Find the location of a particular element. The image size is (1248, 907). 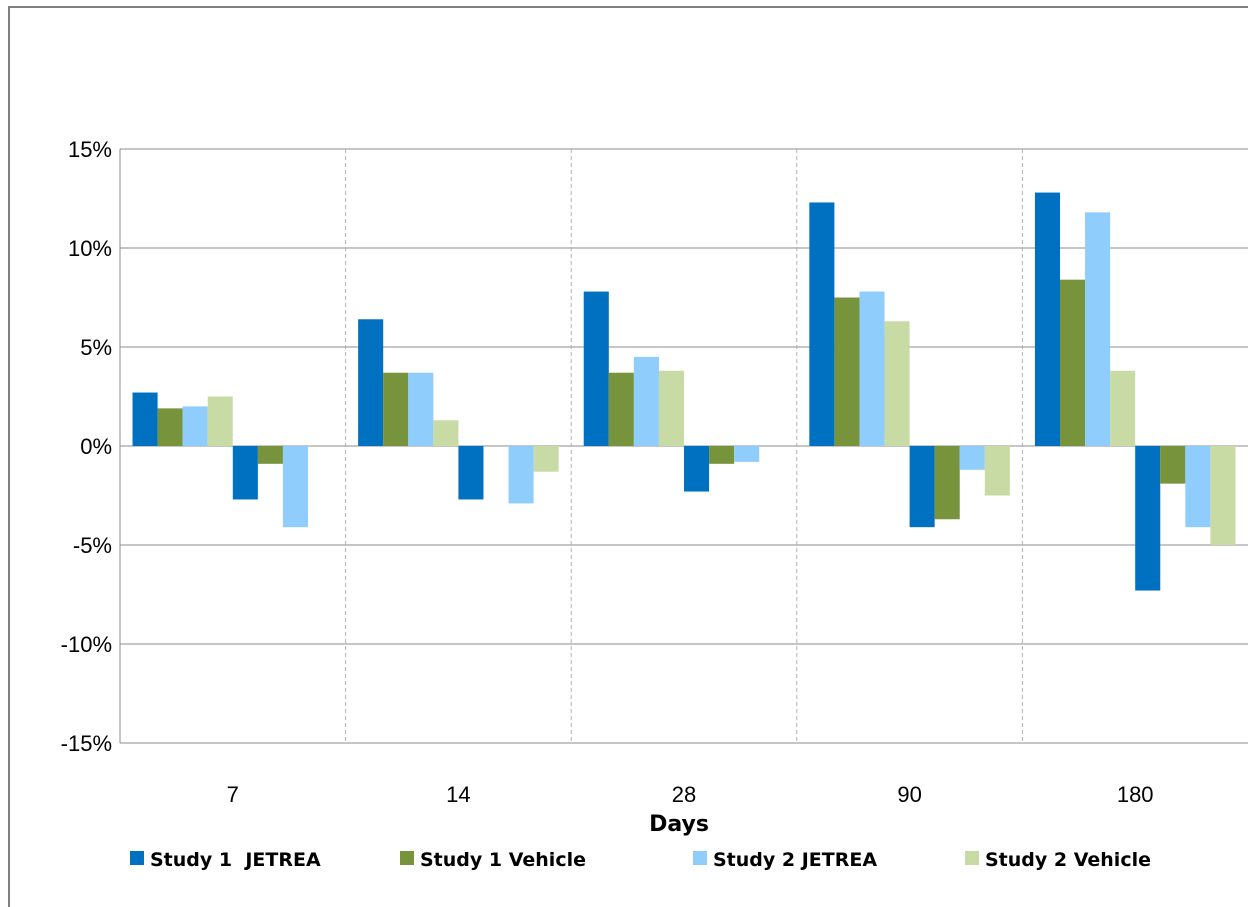

y-tick-label: -5% is located at coordinates (92, 545).